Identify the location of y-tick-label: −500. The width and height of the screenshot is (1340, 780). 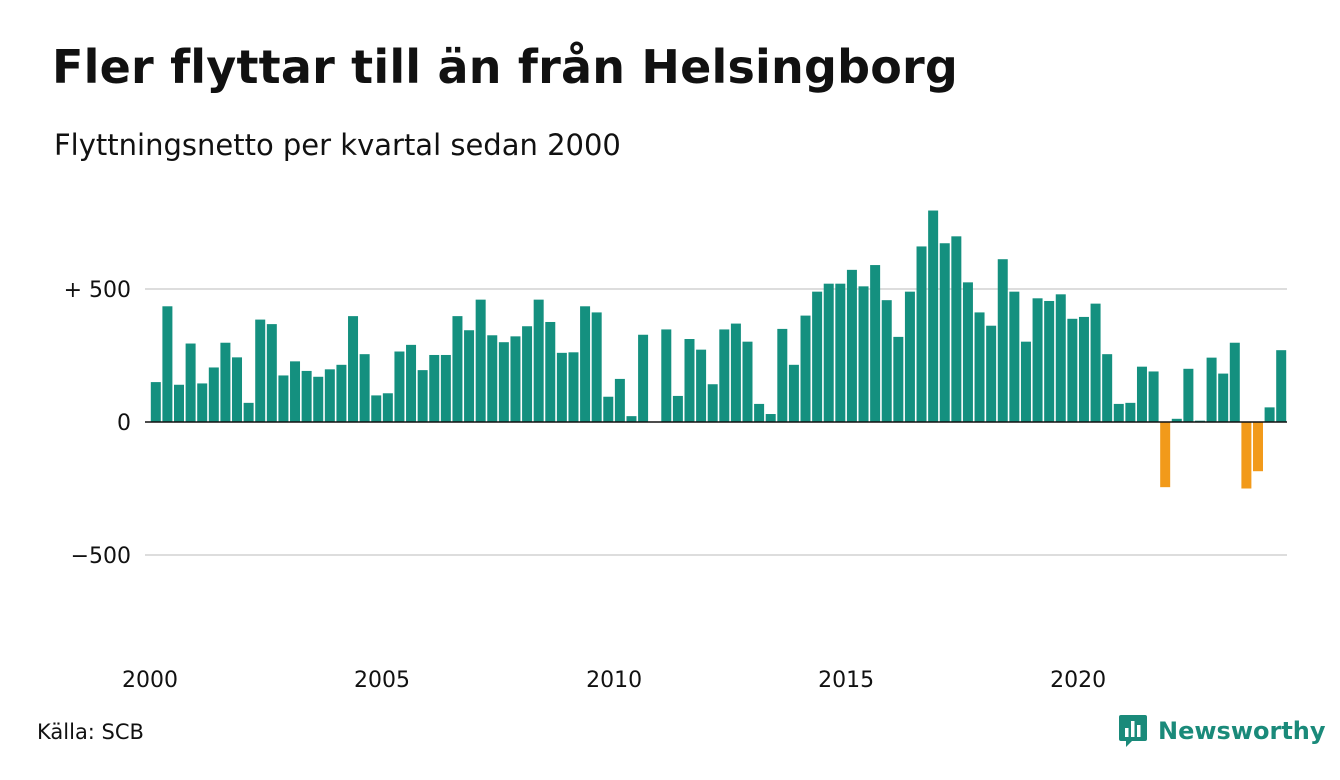
(101, 556).